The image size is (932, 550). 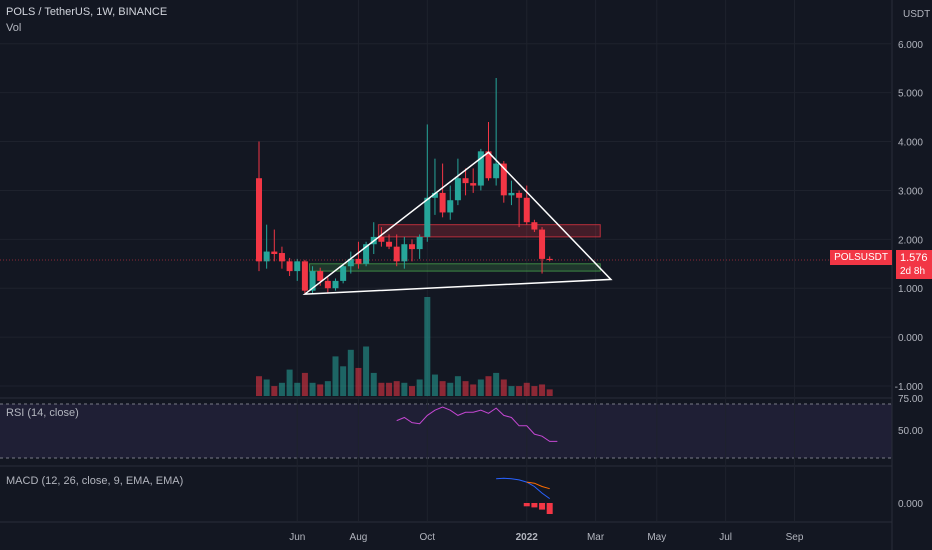 What do you see at coordinates (910, 240) in the screenshot?
I see `price-axis-label: 2.000` at bounding box center [910, 240].